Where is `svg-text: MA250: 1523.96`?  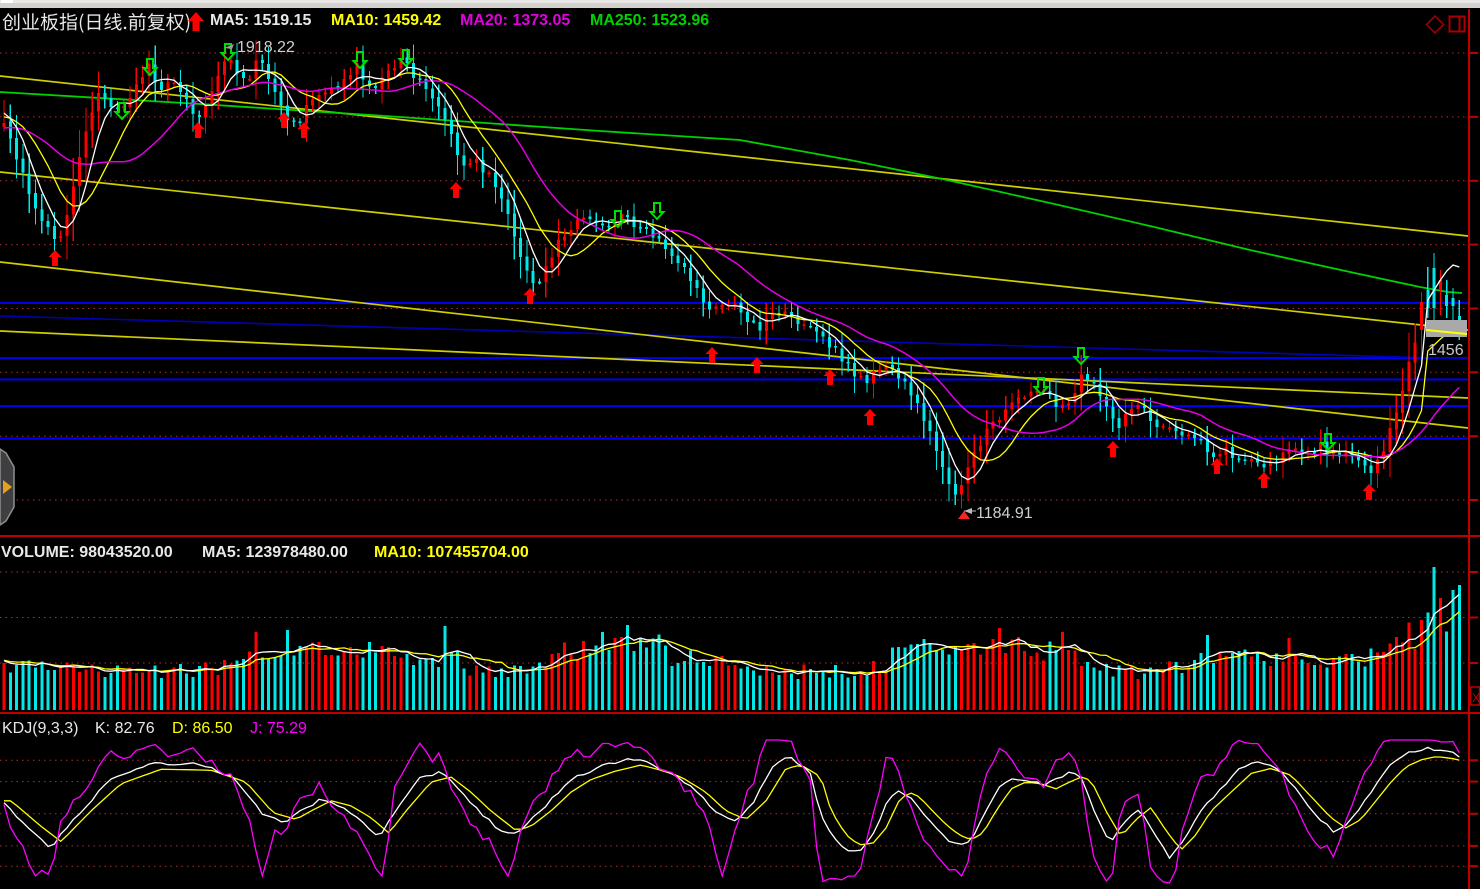
svg-text: MA250: 1523.96 is located at coordinates (649, 20).